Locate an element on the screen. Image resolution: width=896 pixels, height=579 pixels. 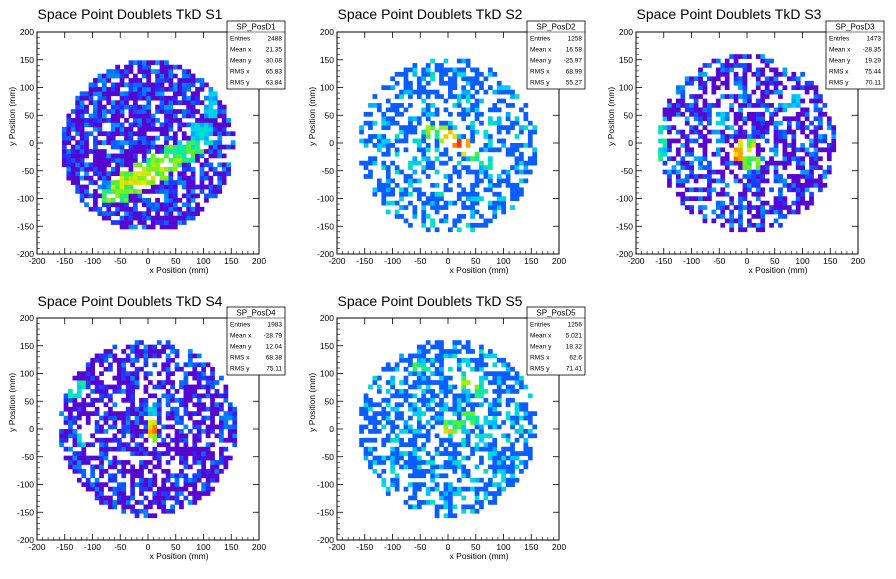
y-tick-label: -150 is located at coordinates (325, 512).